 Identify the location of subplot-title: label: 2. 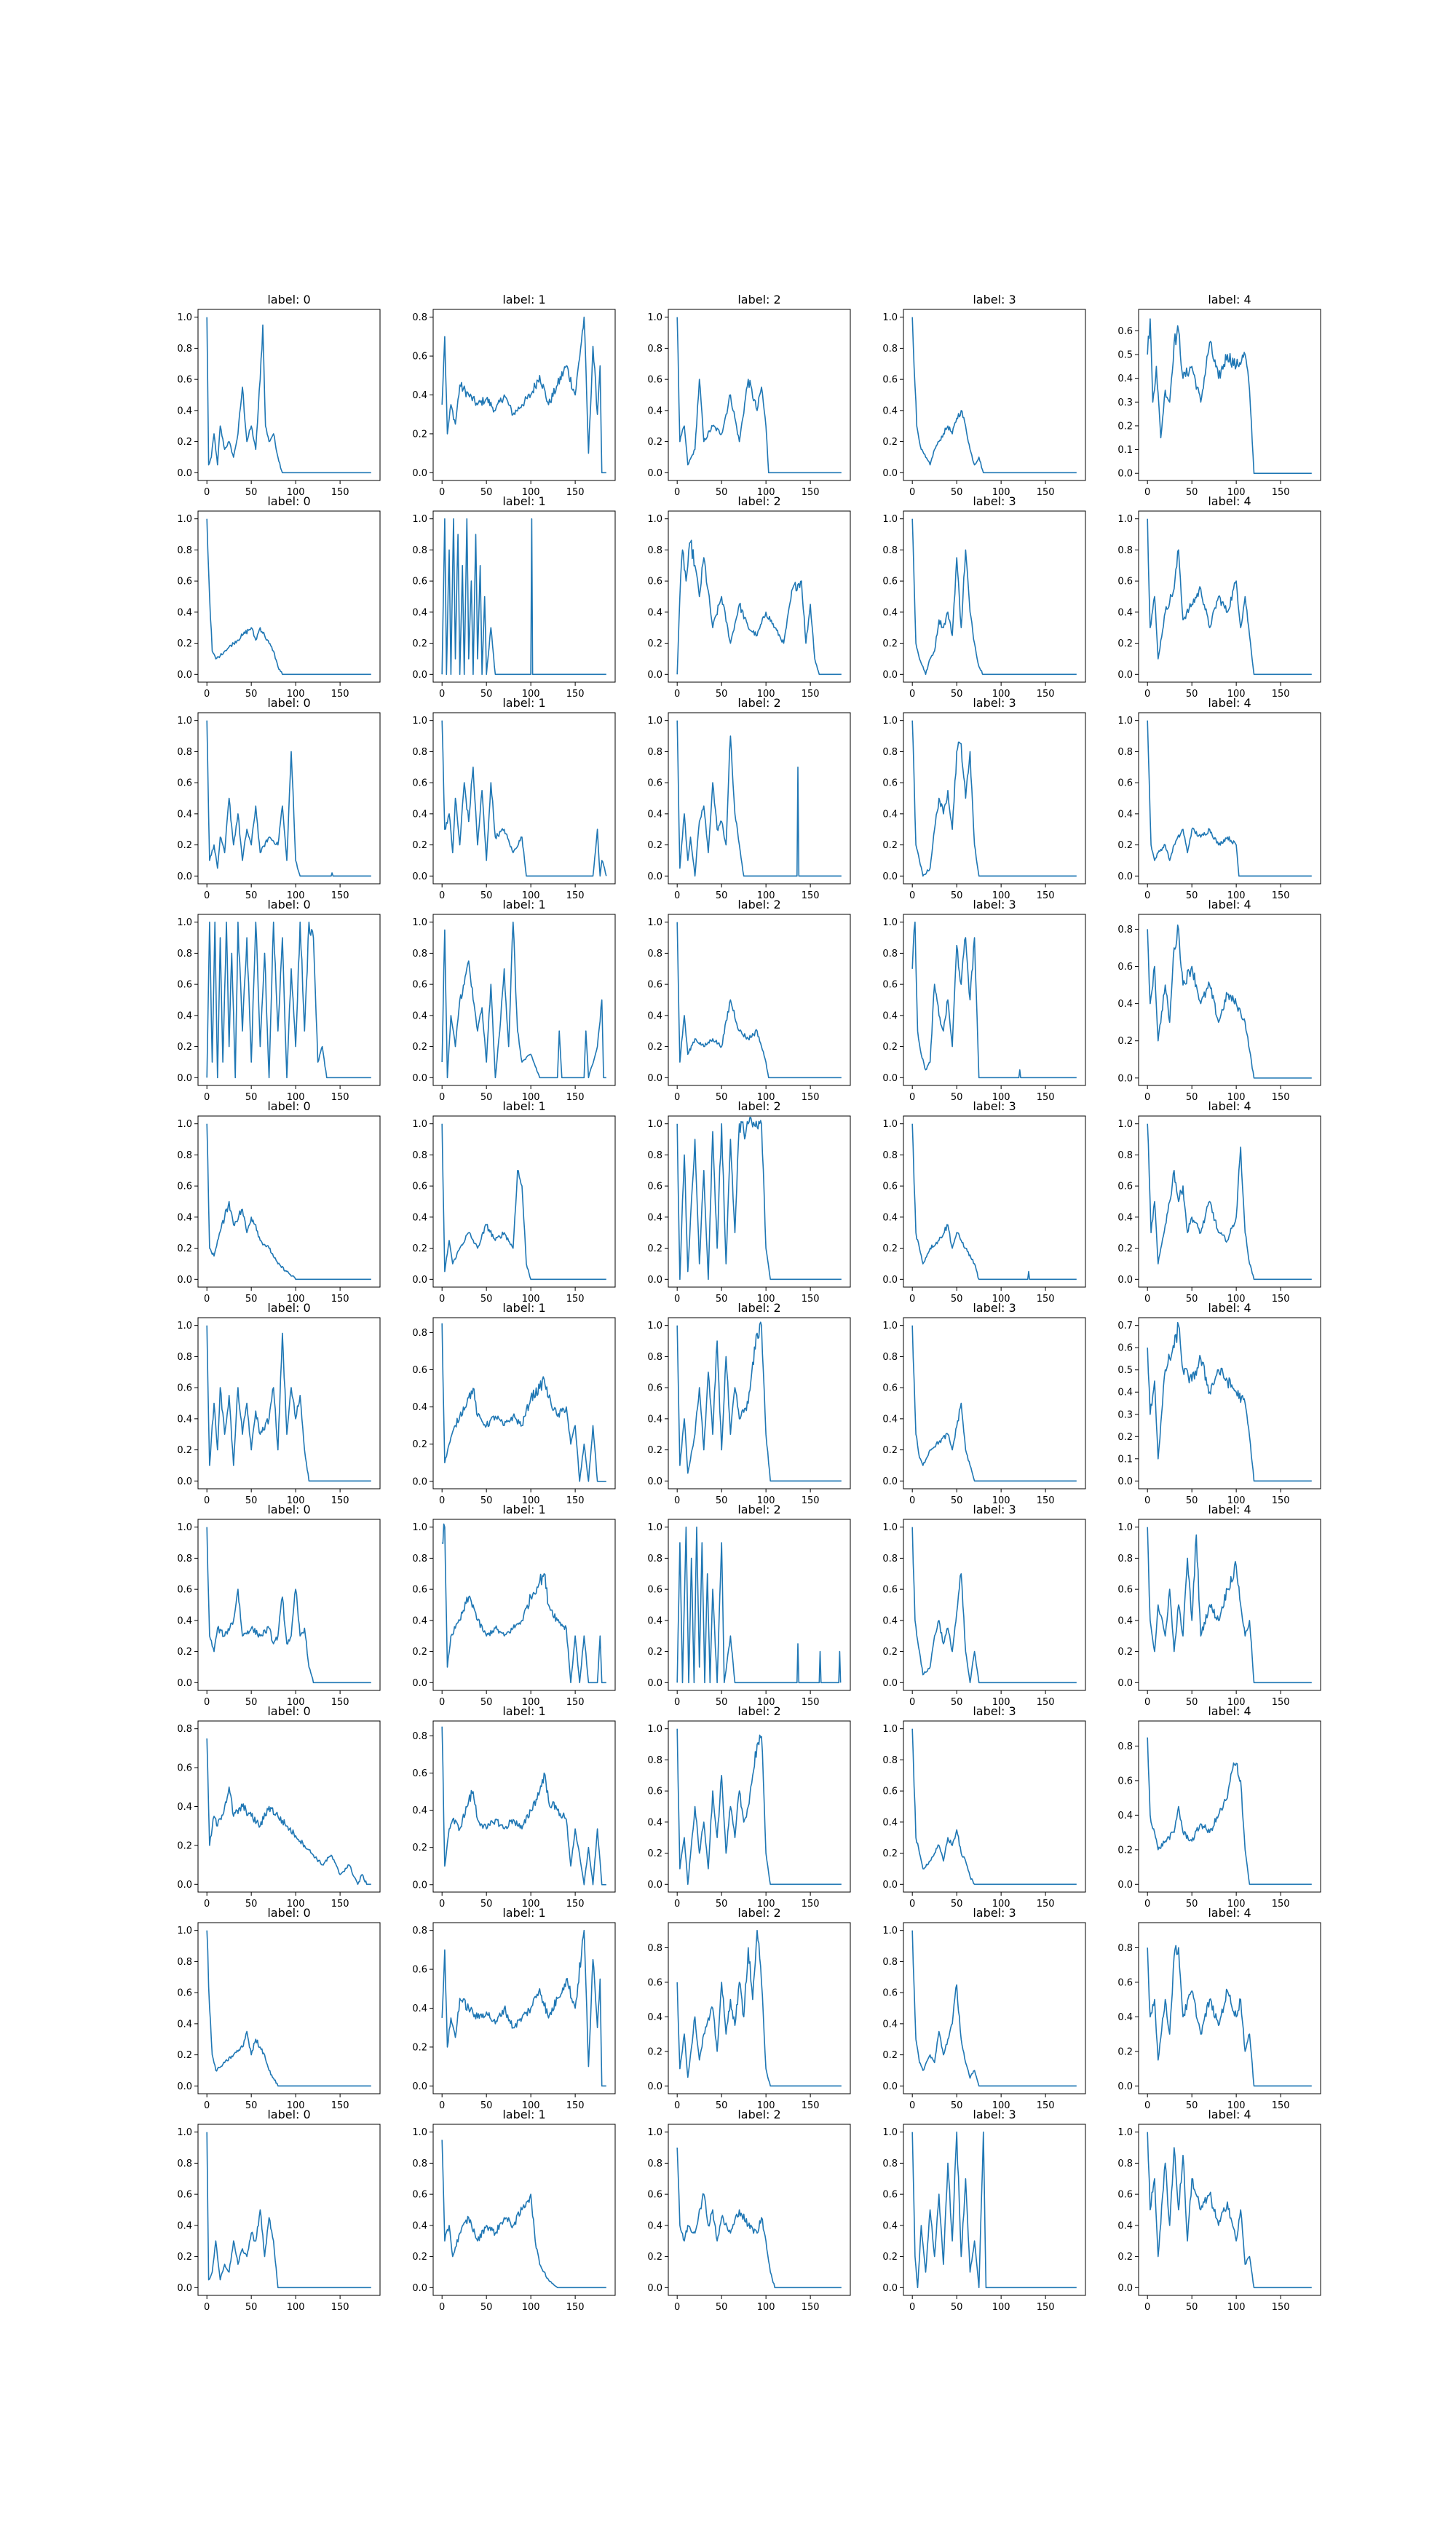
(758, 501).